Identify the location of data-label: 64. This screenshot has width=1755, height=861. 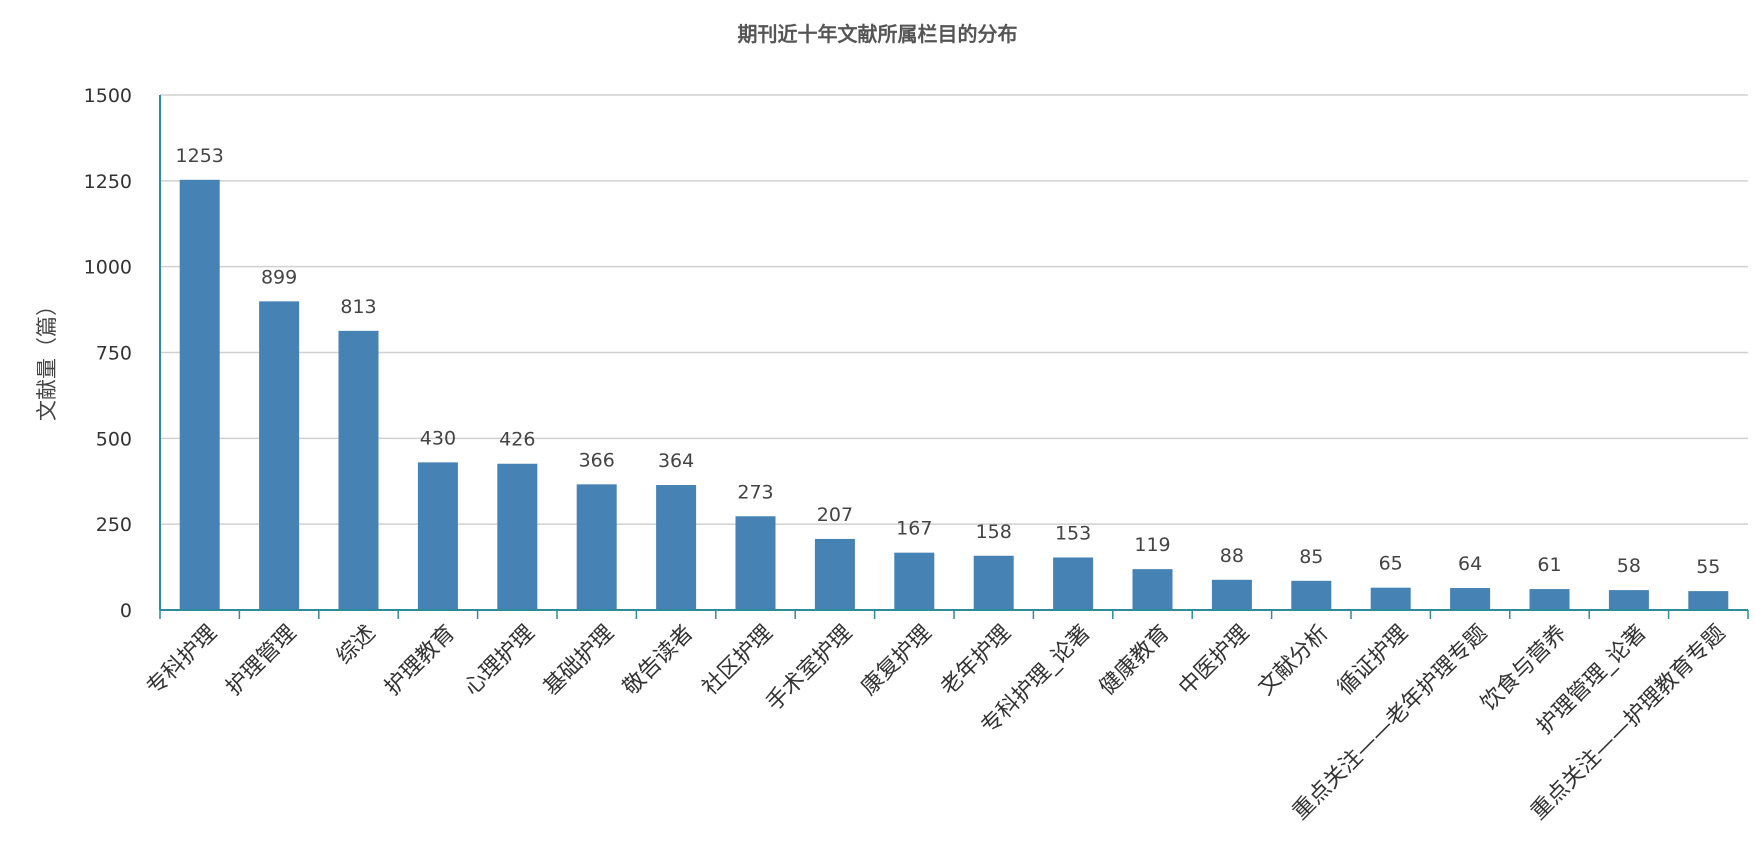
(1470, 564).